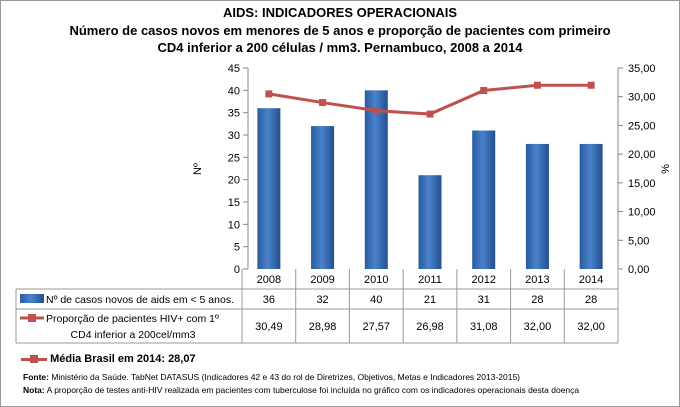 The height and width of the screenshot is (407, 680). What do you see at coordinates (642, 213) in the screenshot?
I see `right-tick-label: 10,00` at bounding box center [642, 213].